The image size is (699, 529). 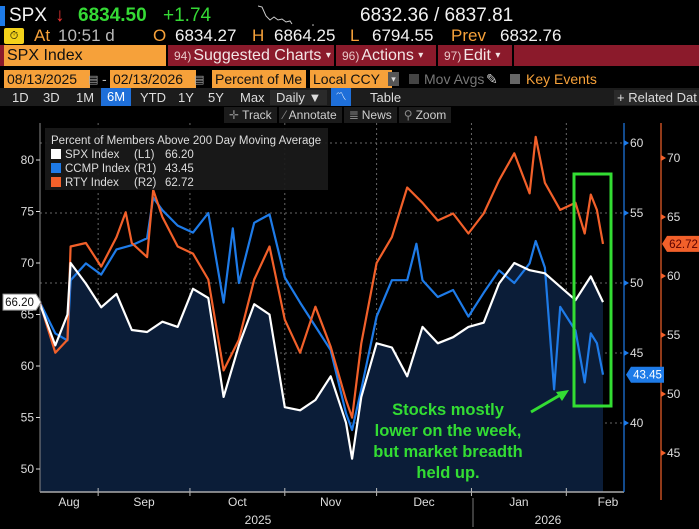 I want to click on end-date-field: 02/13/2026, so click(x=153, y=79).